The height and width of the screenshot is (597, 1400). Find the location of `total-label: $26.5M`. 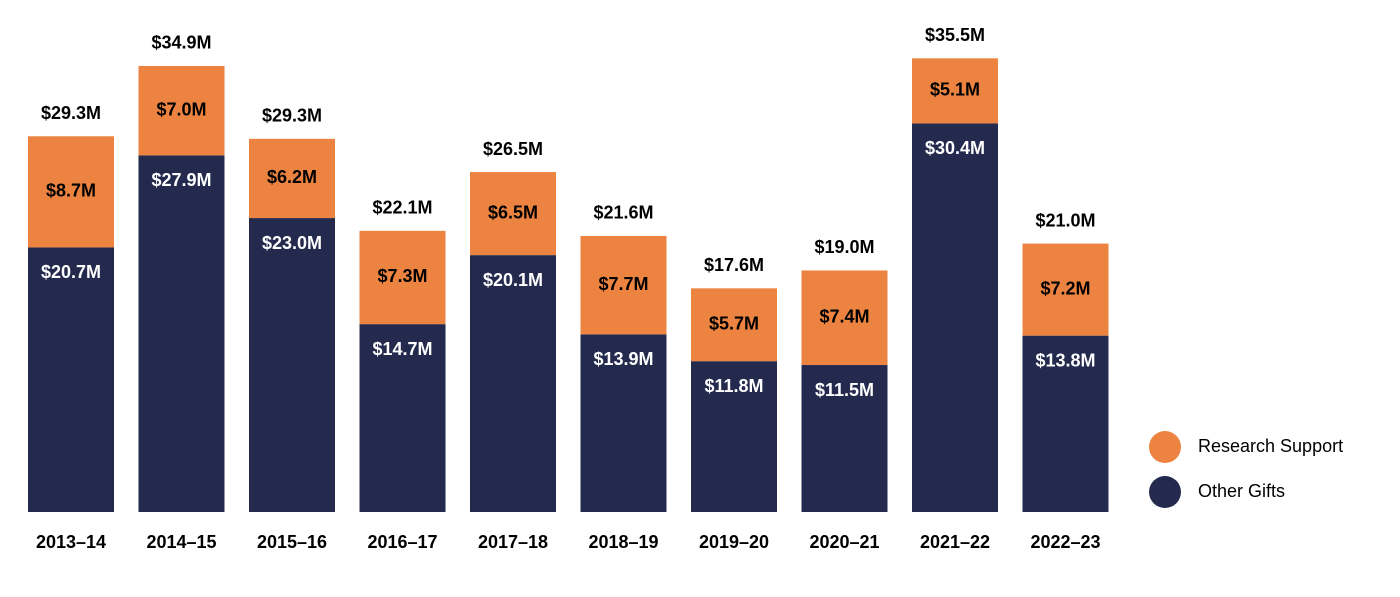

total-label: $26.5M is located at coordinates (513, 149).